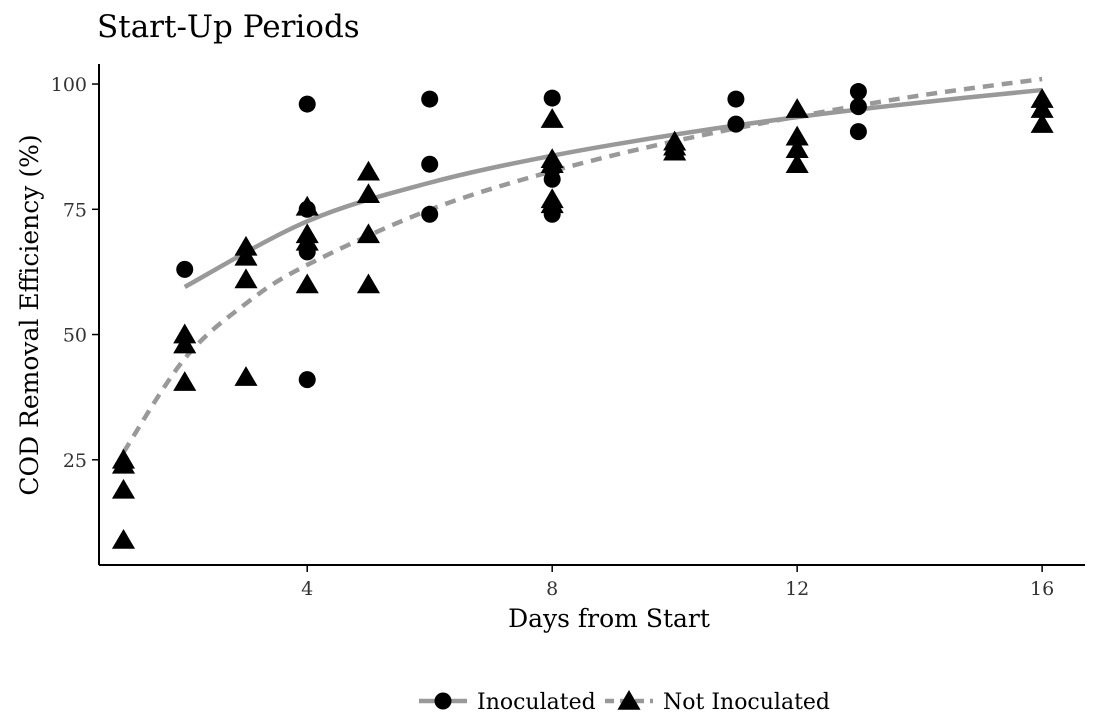 The image size is (1113, 720). What do you see at coordinates (609, 618) in the screenshot?
I see `x-axis-label: Days from Start` at bounding box center [609, 618].